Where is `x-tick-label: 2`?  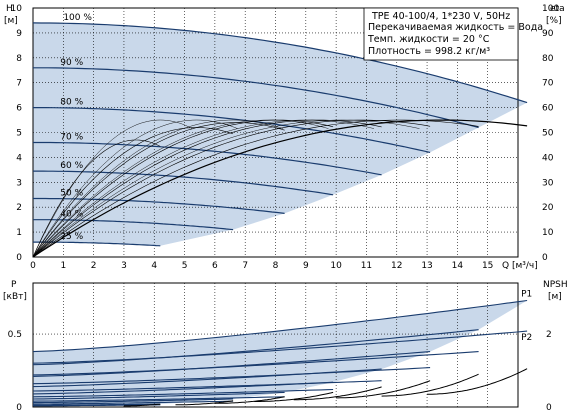 x-tick-label: 2 is located at coordinates (94, 266).